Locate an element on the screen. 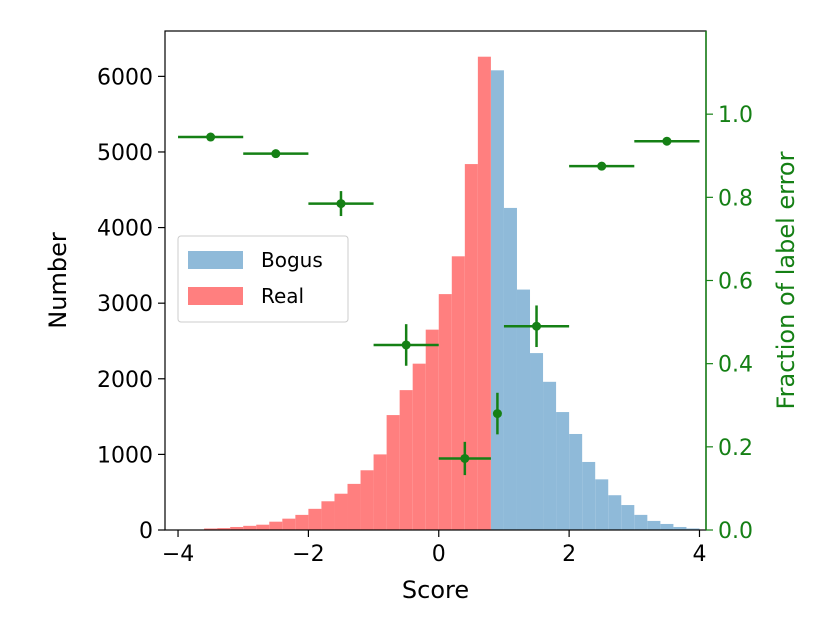  legend-label-bogus: Bogus is located at coordinates (292, 260).